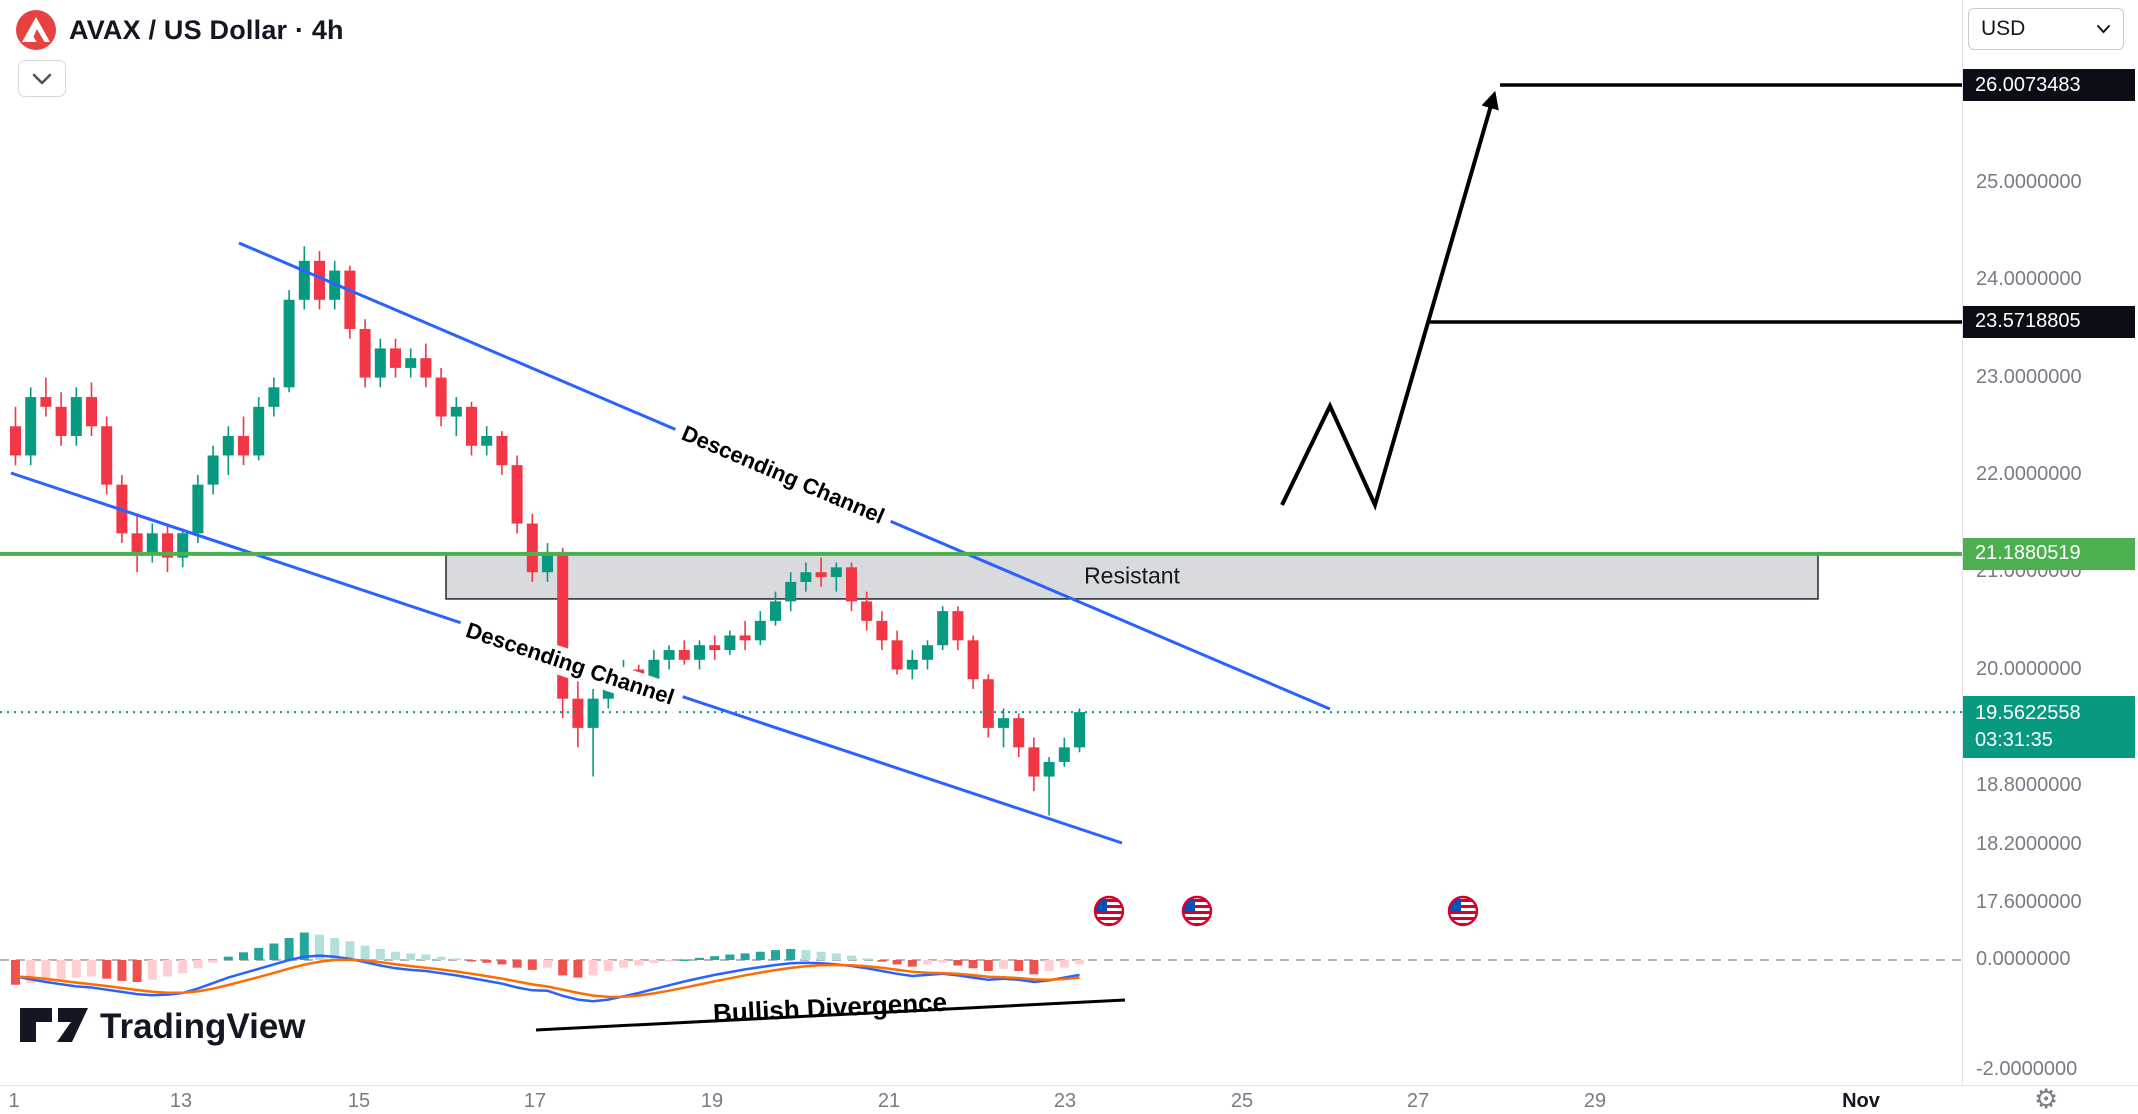  Describe the element at coordinates (2023, 959) in the screenshot. I see `price-axis-label: 0.0000000` at that location.